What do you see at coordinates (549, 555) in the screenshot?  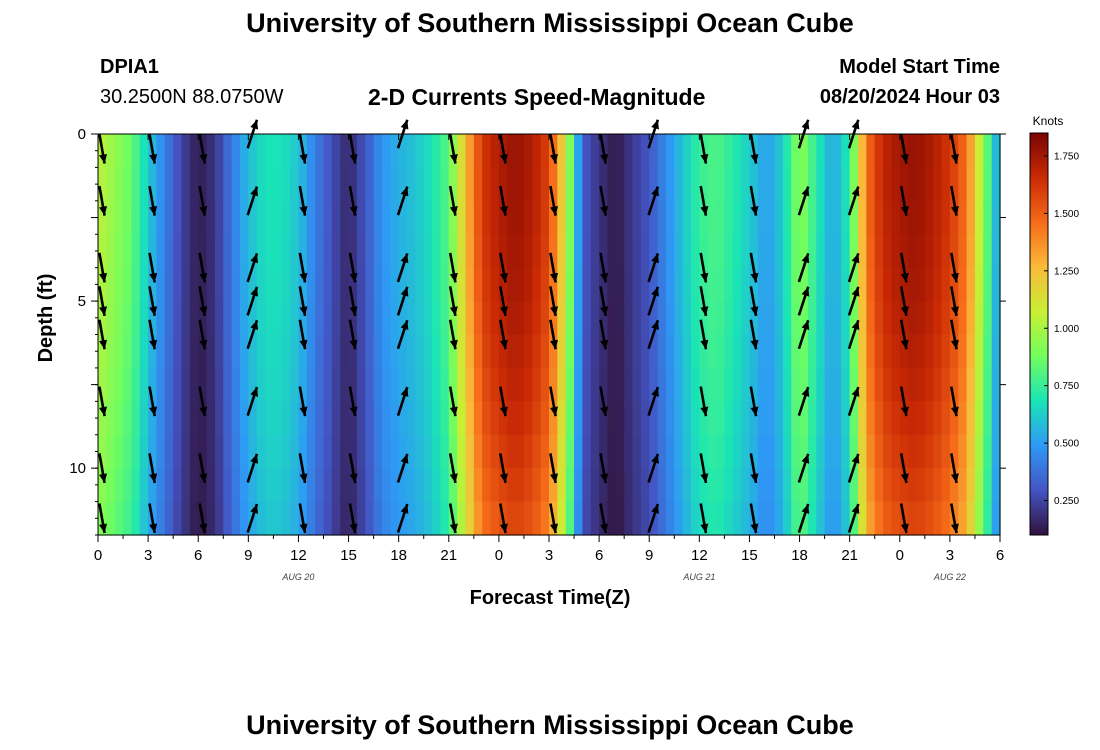 I see `x-tick-labels: 0 3 6 9 12 15 18 21 0 3 6 9 12 15 18 21 0 3 6` at bounding box center [549, 555].